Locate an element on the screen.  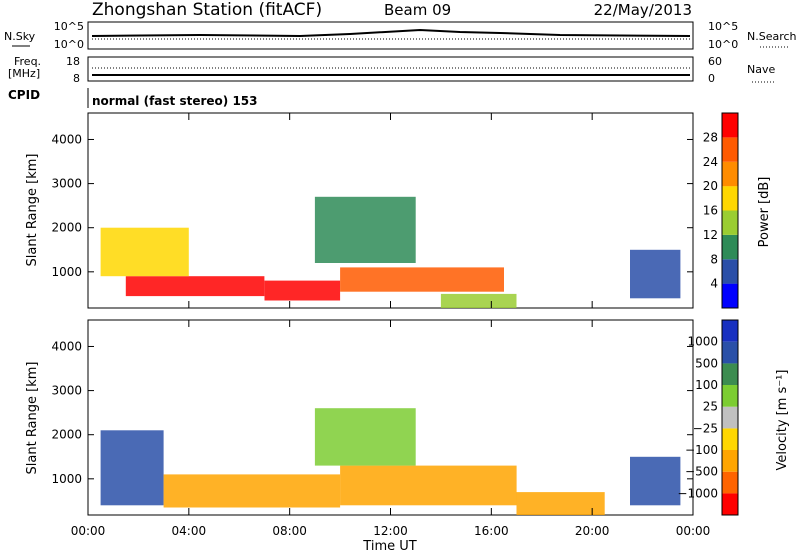
power-y-tick-label: 3000 is located at coordinates (66, 184).